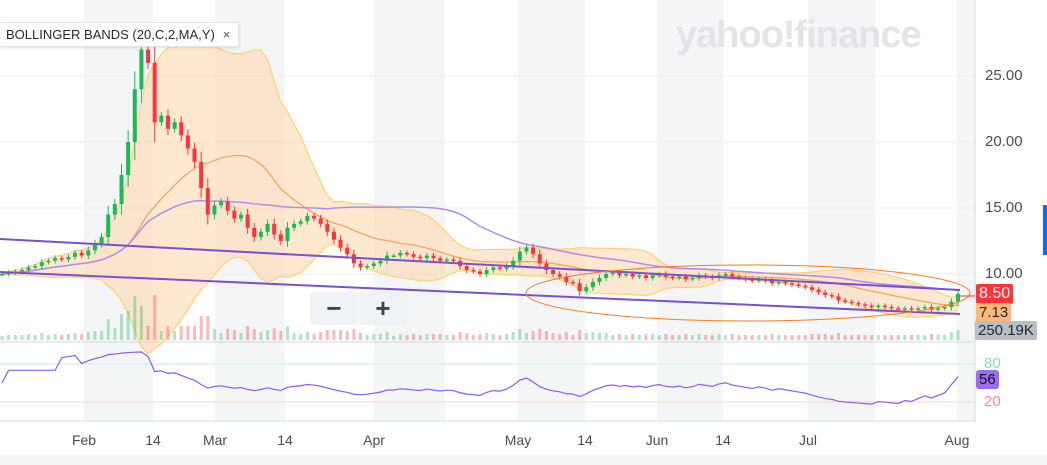  What do you see at coordinates (992, 401) in the screenshot?
I see `rsi-tick-20: 20` at bounding box center [992, 401].